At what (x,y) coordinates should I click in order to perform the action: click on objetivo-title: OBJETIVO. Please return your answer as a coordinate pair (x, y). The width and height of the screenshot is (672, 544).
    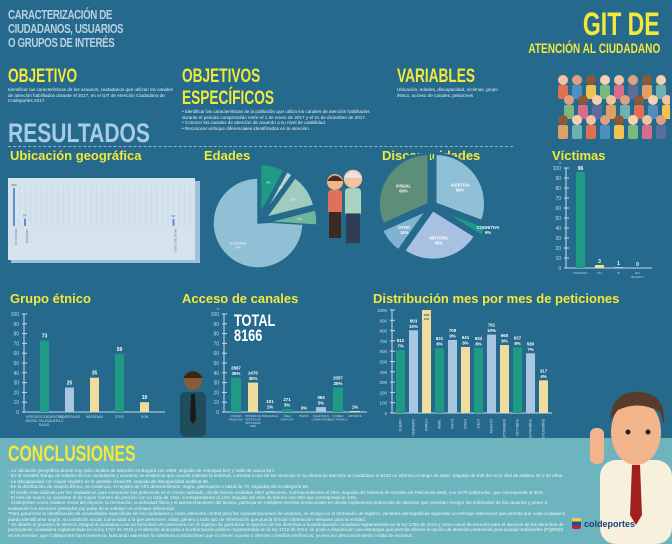
    Looking at the image, I should click on (43, 76).